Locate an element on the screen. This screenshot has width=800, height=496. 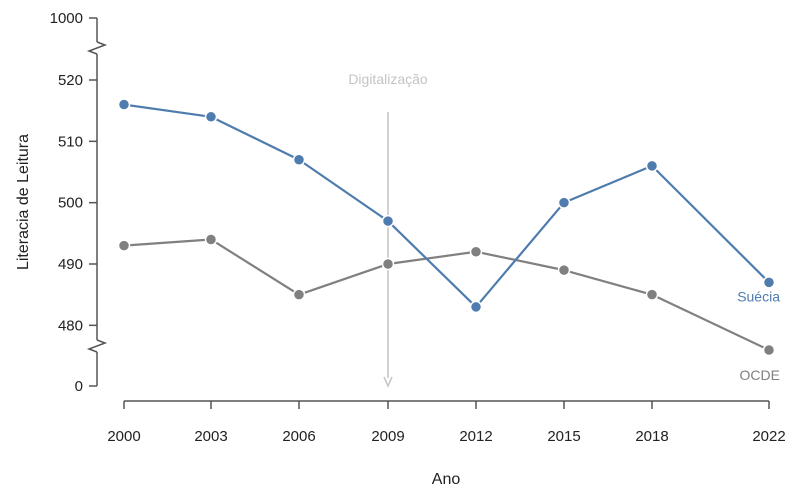
series-label-suecia: Suécia is located at coordinates (758, 296).